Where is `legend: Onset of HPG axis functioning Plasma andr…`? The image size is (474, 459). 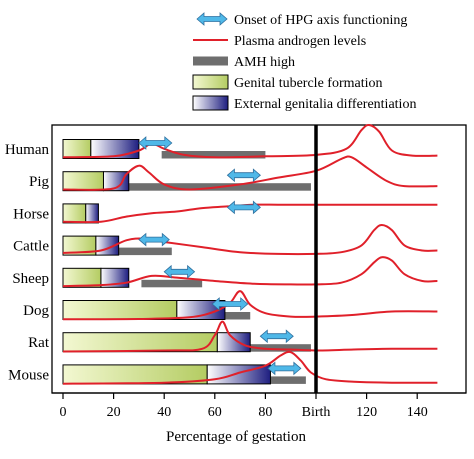
legend: Onset of HPG axis functioning Plasma andr… is located at coordinates (304, 62).